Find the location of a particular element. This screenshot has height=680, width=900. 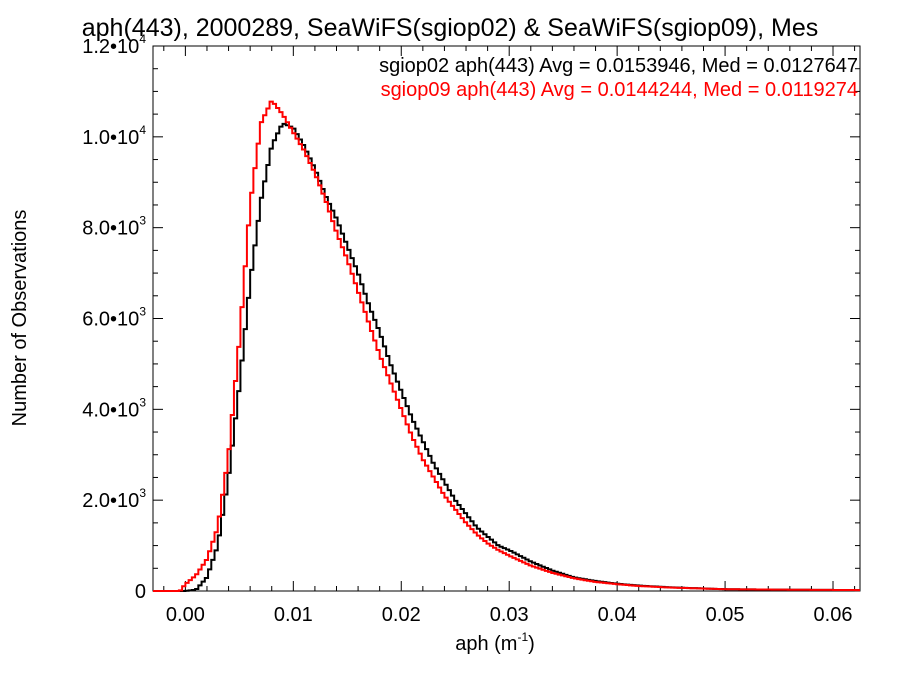

y-tick-mantissa: 6.0•10 is located at coordinates (110, 320).